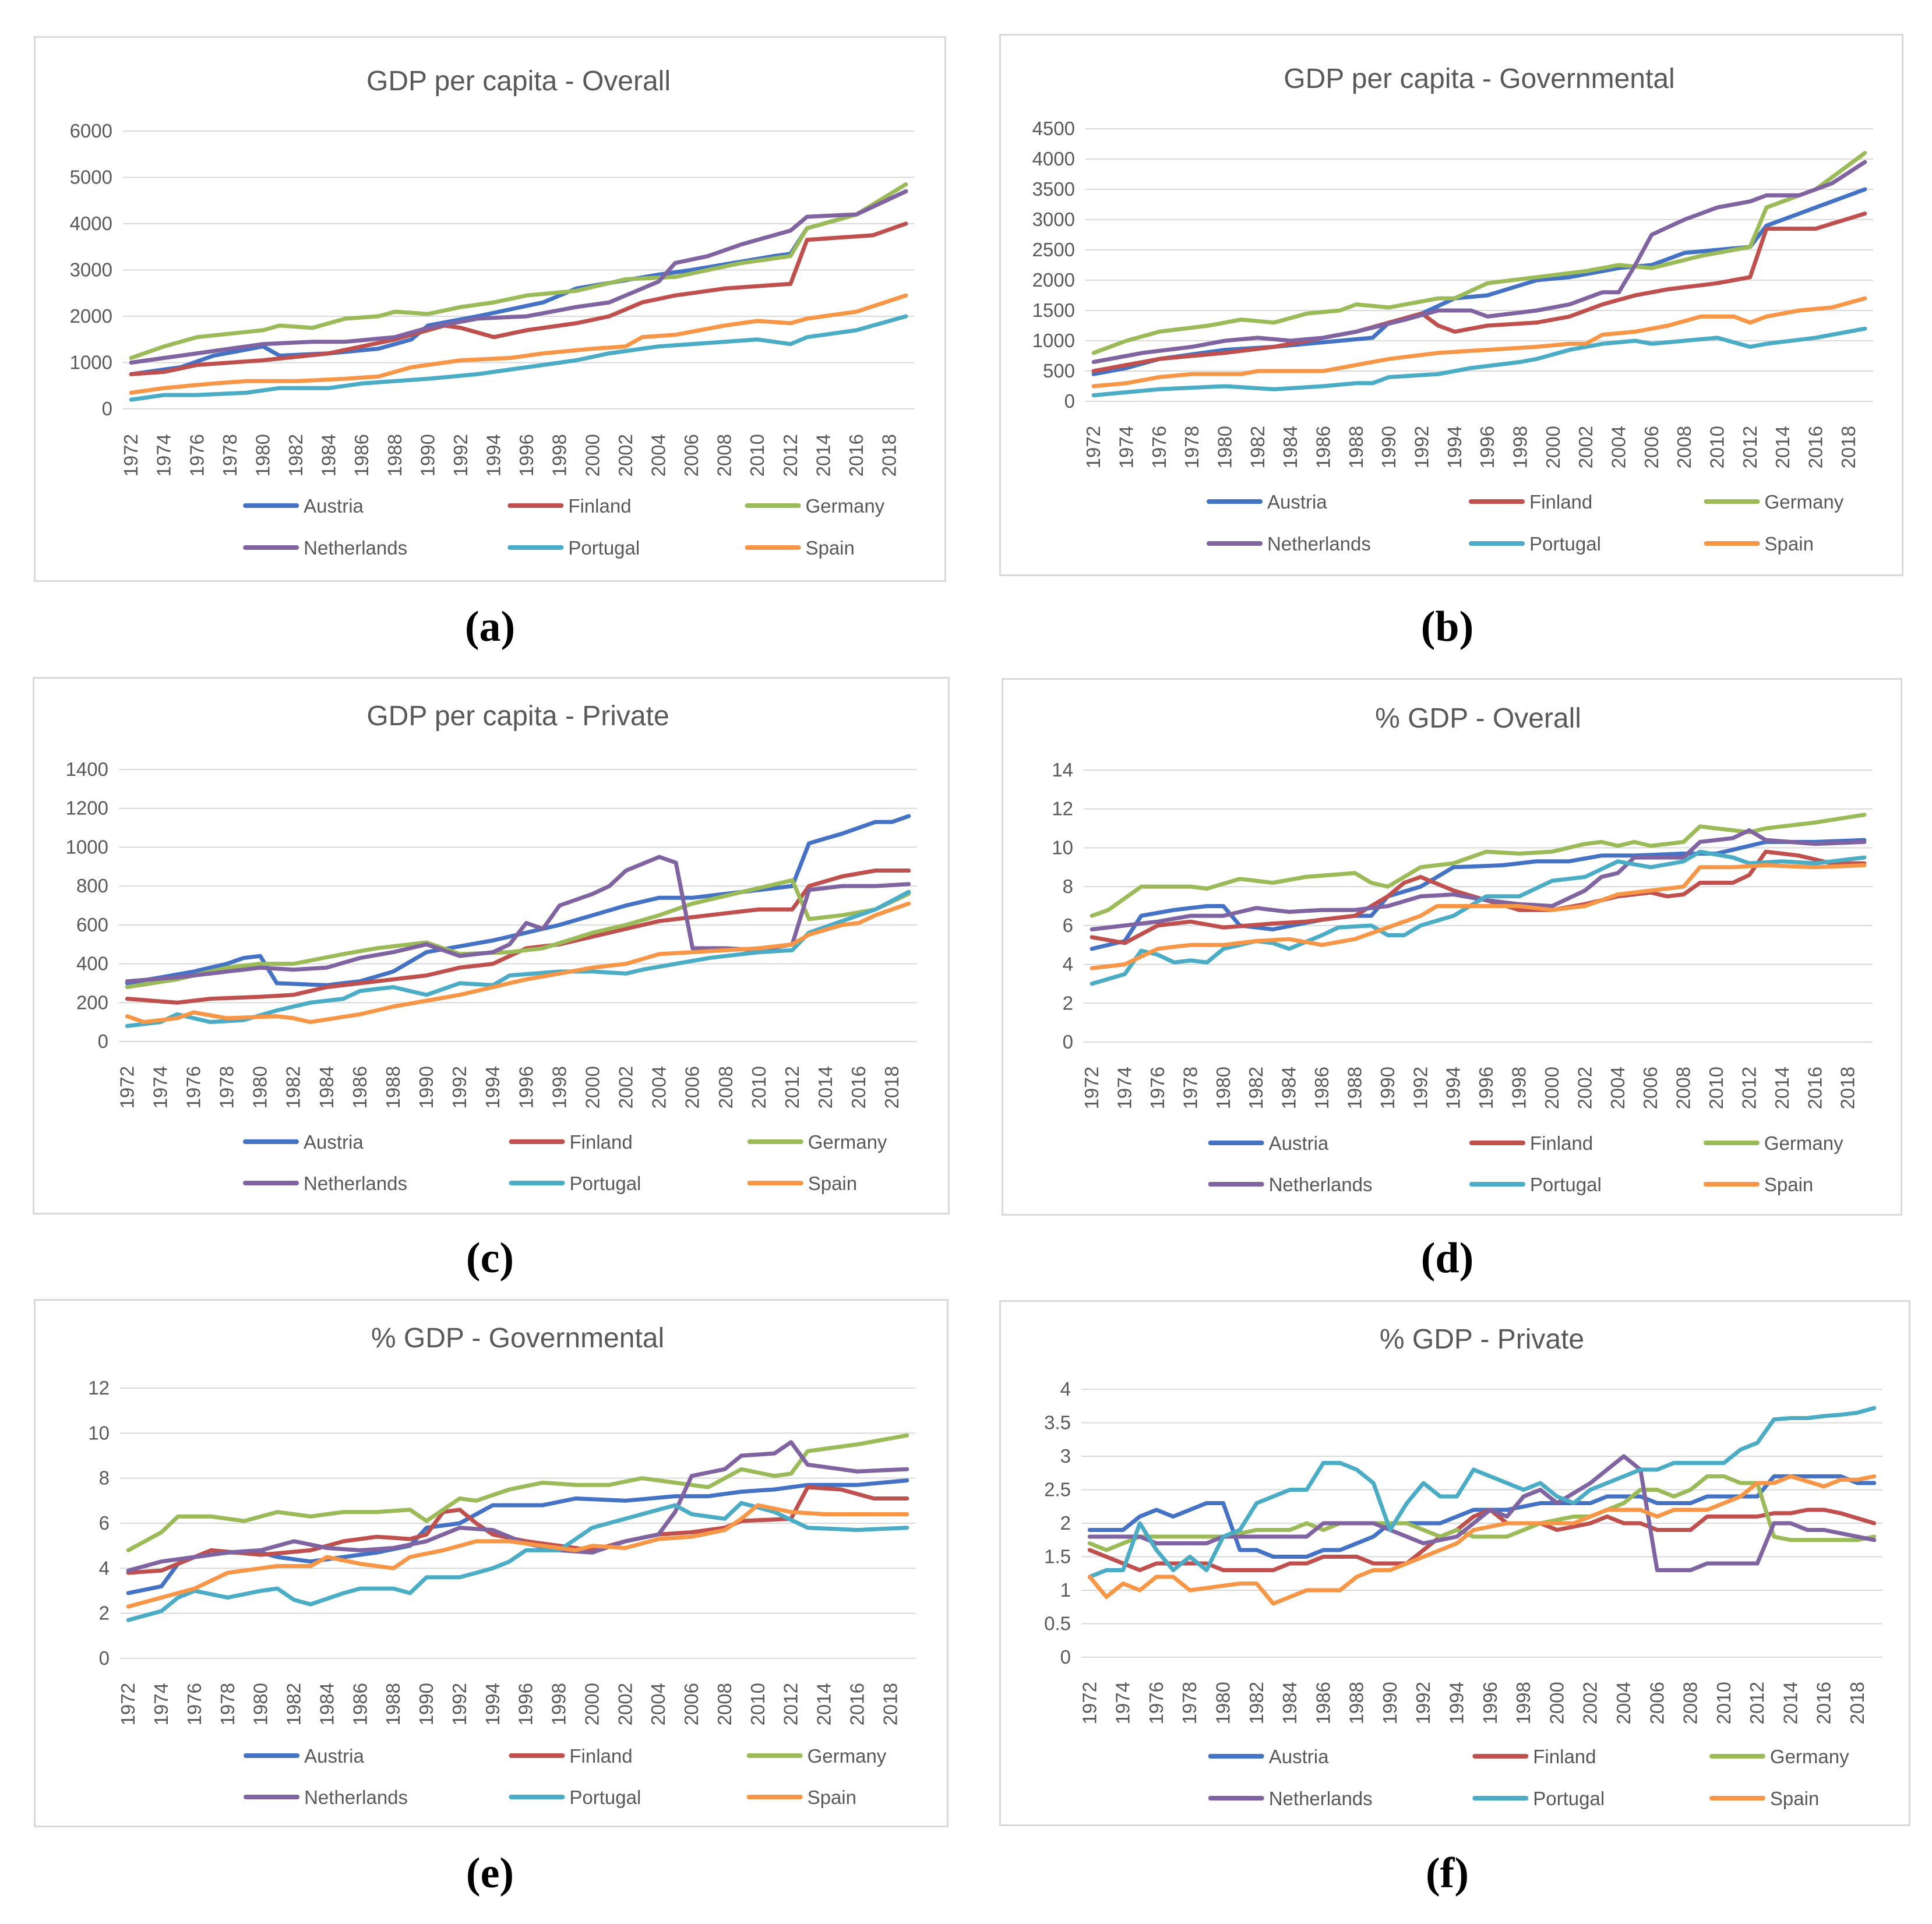  What do you see at coordinates (605, 1183) in the screenshot?
I see `legend-label-portugal: Portugal` at bounding box center [605, 1183].